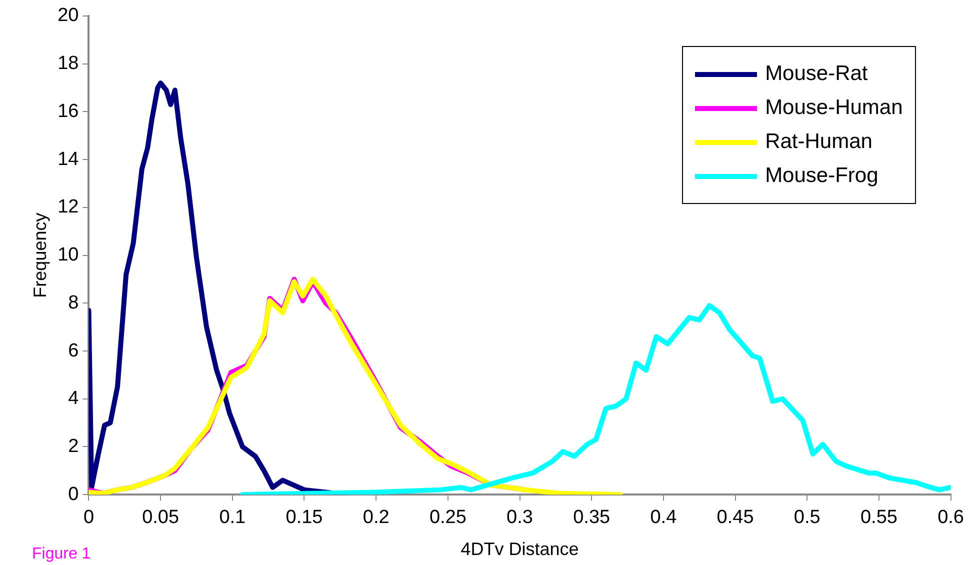 The image size is (970, 565). What do you see at coordinates (88, 517) in the screenshot?
I see `x-tick-label: 0` at bounding box center [88, 517].